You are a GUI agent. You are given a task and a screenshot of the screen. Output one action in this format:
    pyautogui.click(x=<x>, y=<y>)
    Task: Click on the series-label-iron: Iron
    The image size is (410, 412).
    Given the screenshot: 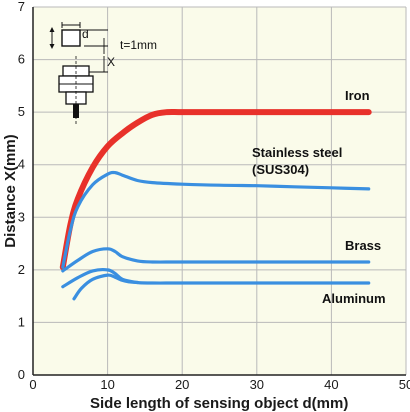 What is the action you would take?
    pyautogui.click(x=357, y=95)
    